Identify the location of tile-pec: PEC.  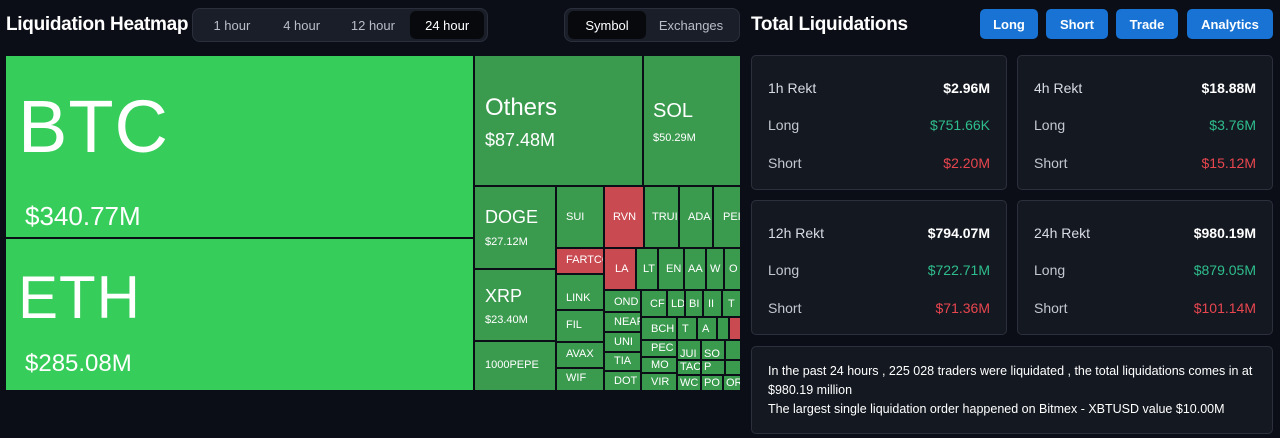
(659, 348).